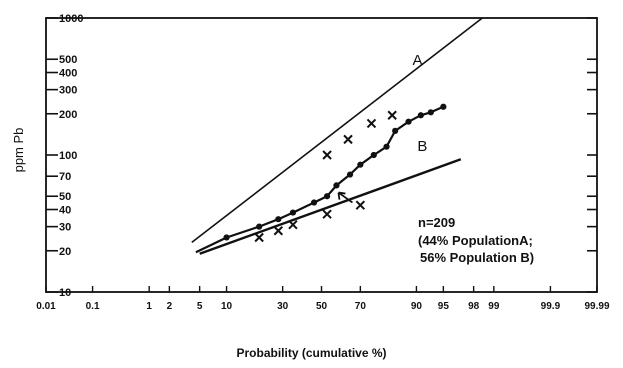 The height and width of the screenshot is (368, 623). Describe the element at coordinates (68, 115) in the screenshot. I see `y-tick-label: 200` at that location.